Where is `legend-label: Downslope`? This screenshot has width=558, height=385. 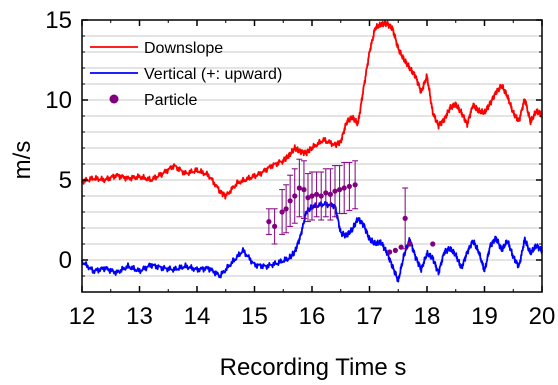
legend-label: Downslope is located at coordinates (183, 48).